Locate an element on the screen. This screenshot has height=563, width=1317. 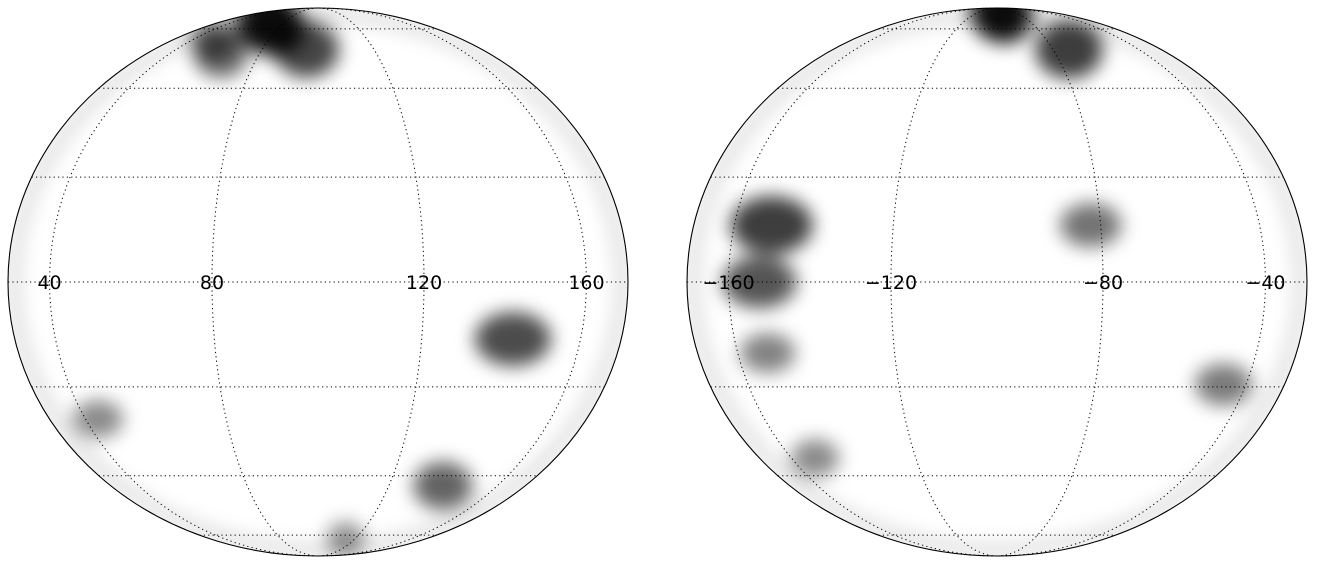
longitude-labels-right: −160 −120 −80 −40 is located at coordinates (993, 283).